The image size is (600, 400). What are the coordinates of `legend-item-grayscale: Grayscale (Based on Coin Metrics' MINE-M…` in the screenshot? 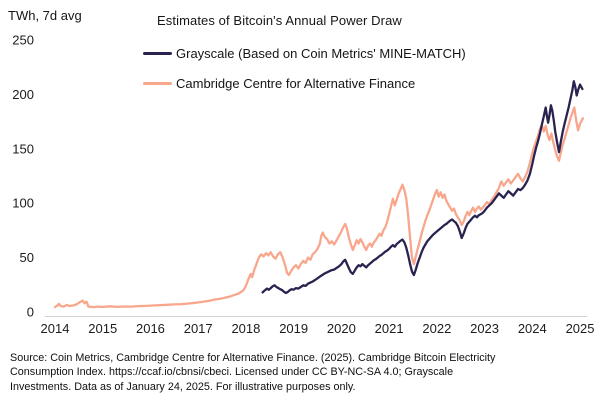 It's located at (304, 53).